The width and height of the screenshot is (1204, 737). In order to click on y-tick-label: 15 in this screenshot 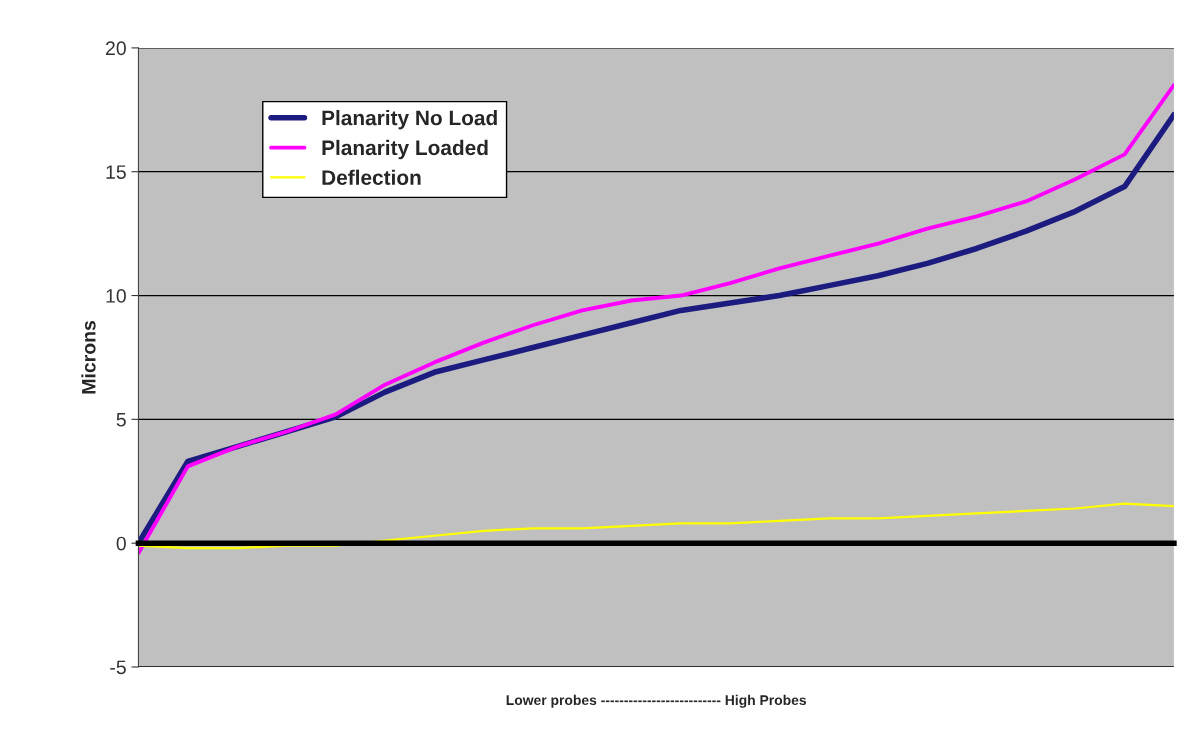, I will do `click(116, 172)`.